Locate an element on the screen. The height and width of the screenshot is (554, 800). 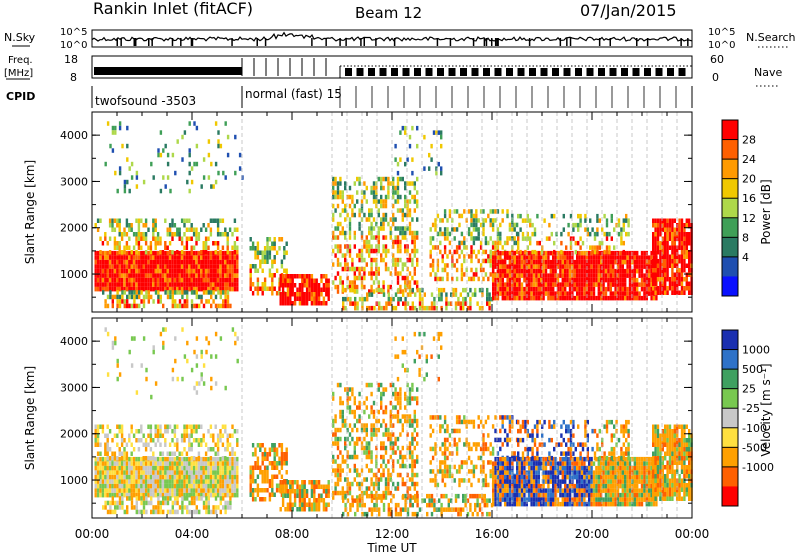
freq-tick-high: 18 is located at coordinates (71, 59).